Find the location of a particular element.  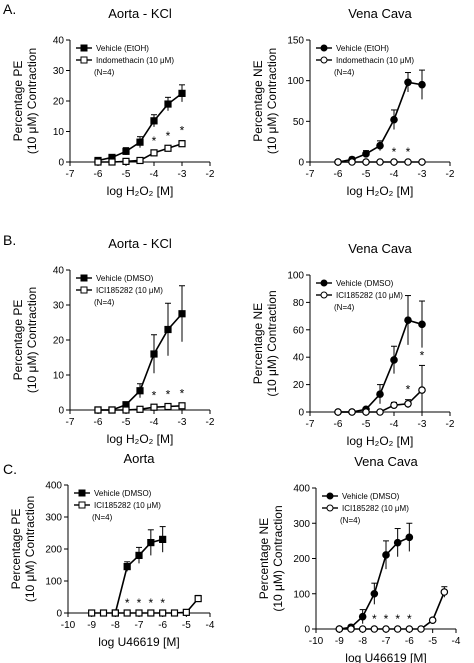

x-tick-label: -7 is located at coordinates (139, 625).